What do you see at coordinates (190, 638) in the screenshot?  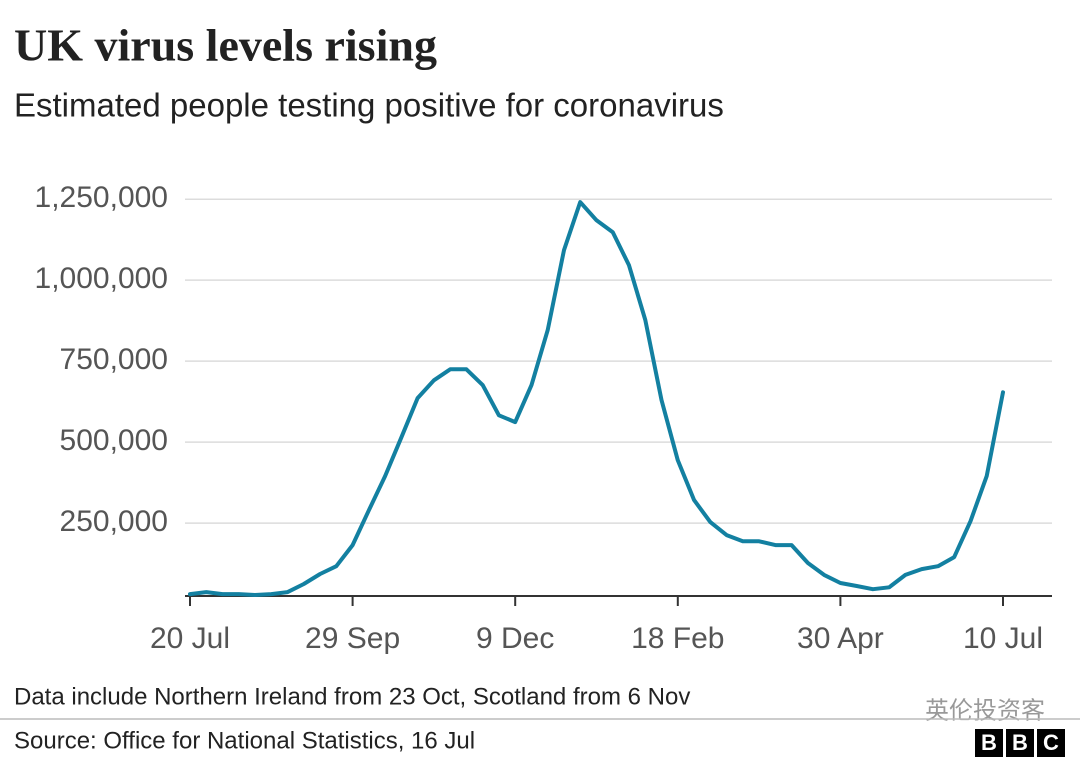 I see `x-tick-label: 20 Jul` at bounding box center [190, 638].